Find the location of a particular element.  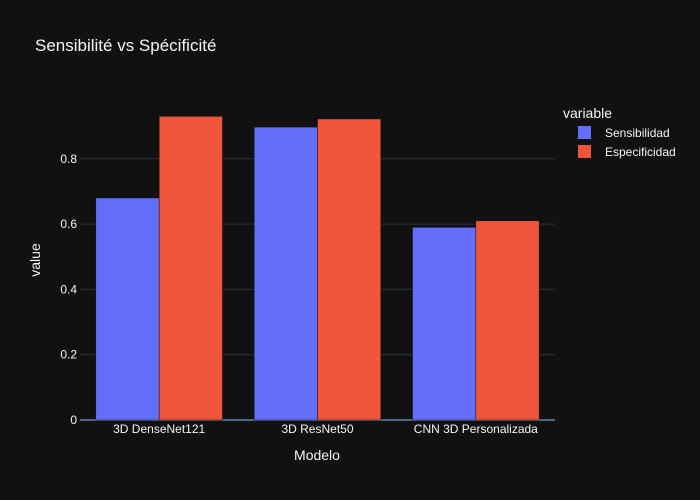

legend-items: Sensibilidad Especificidad is located at coordinates (627, 142).